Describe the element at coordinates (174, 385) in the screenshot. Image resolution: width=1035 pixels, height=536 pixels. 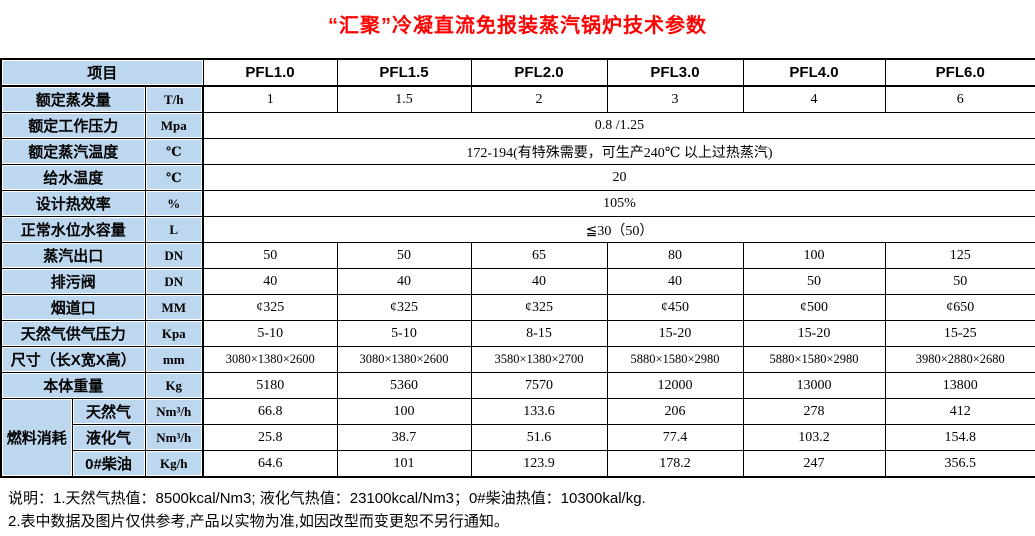
I see `row-unit: Kg` at that location.